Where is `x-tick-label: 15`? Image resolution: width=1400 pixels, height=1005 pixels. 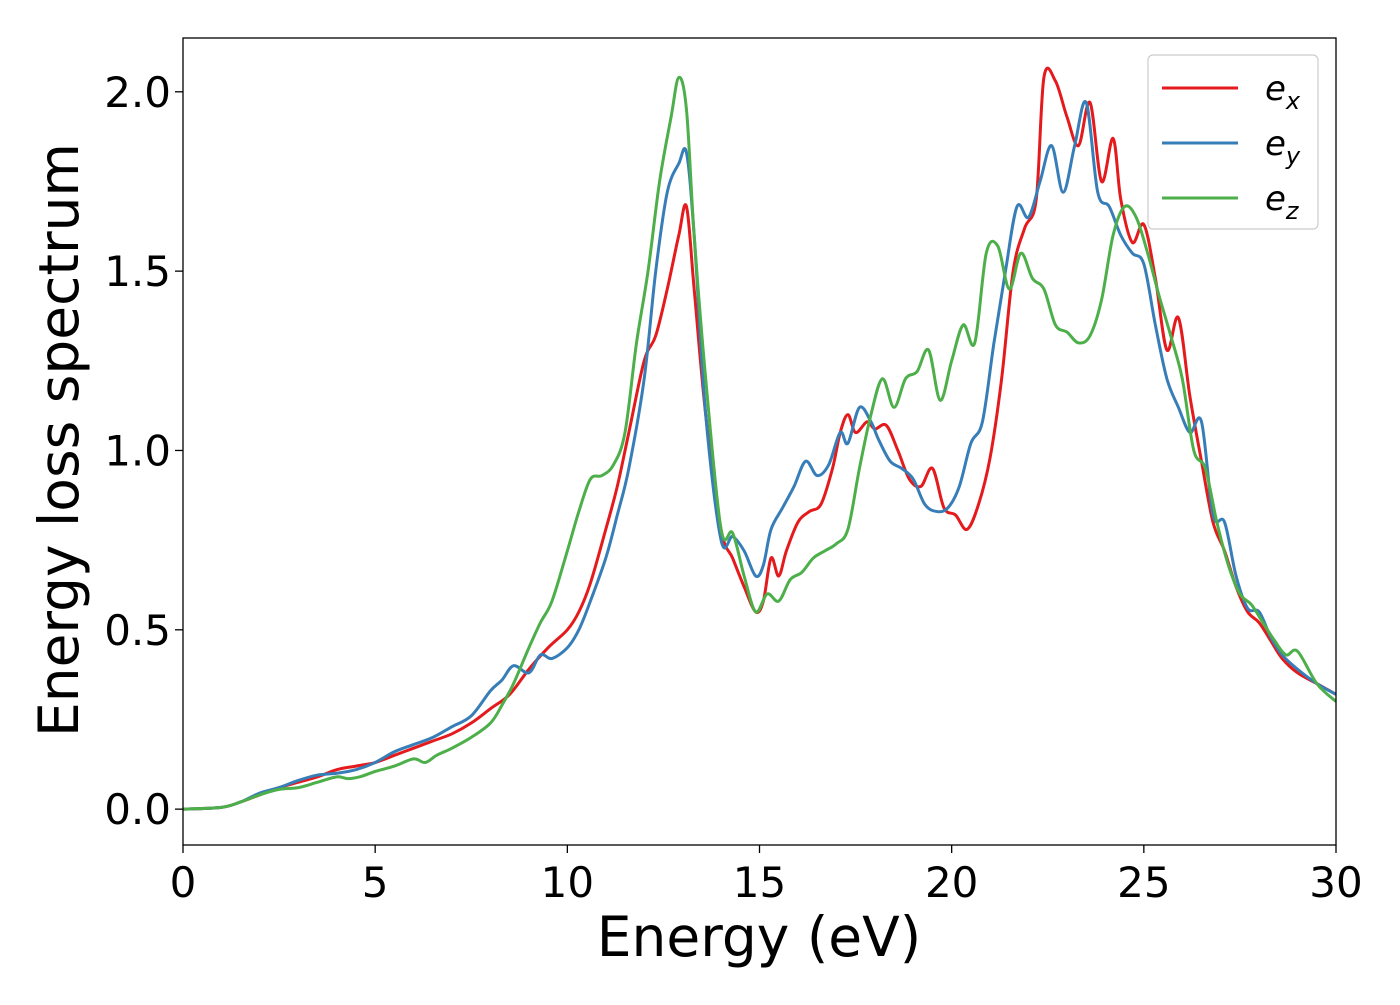
x-tick-label: 15 is located at coordinates (759, 882).